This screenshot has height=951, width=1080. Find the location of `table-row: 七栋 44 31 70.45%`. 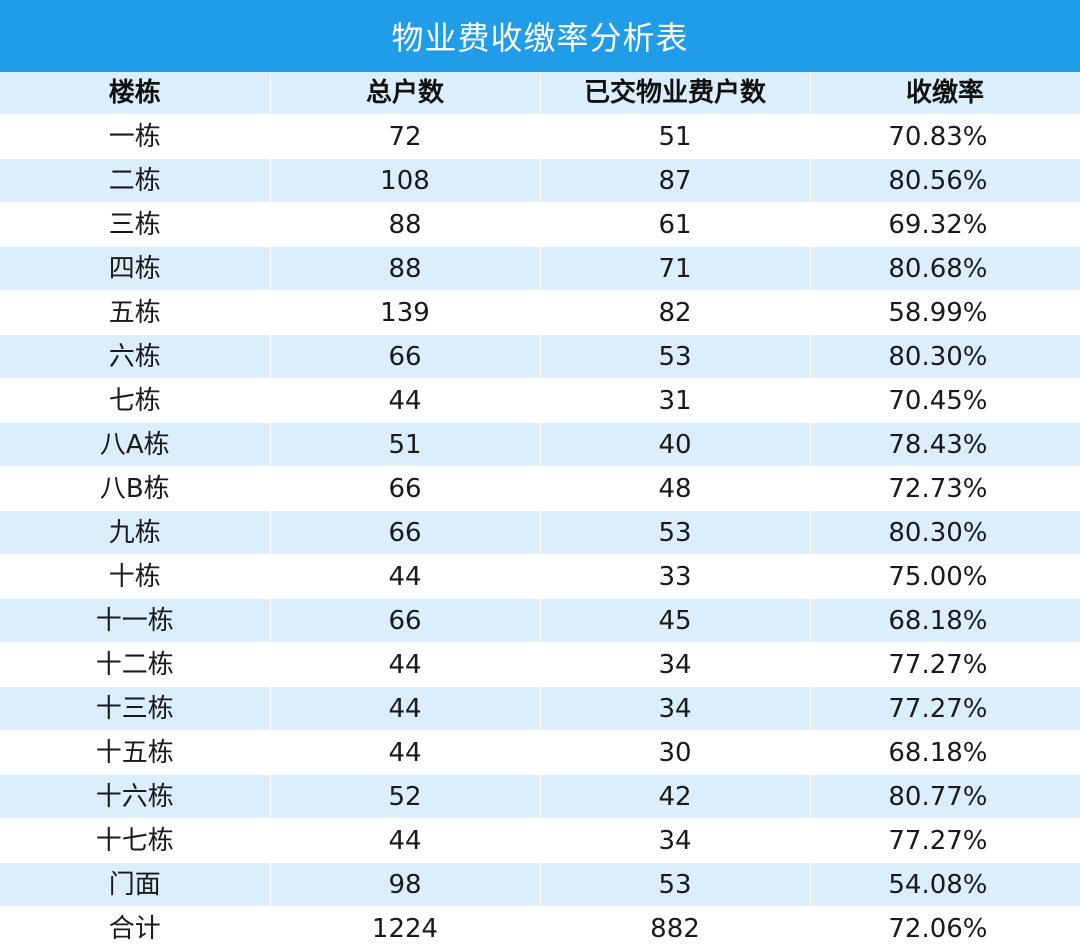

table-row: 七栋 44 31 70.45% is located at coordinates (540, 400).